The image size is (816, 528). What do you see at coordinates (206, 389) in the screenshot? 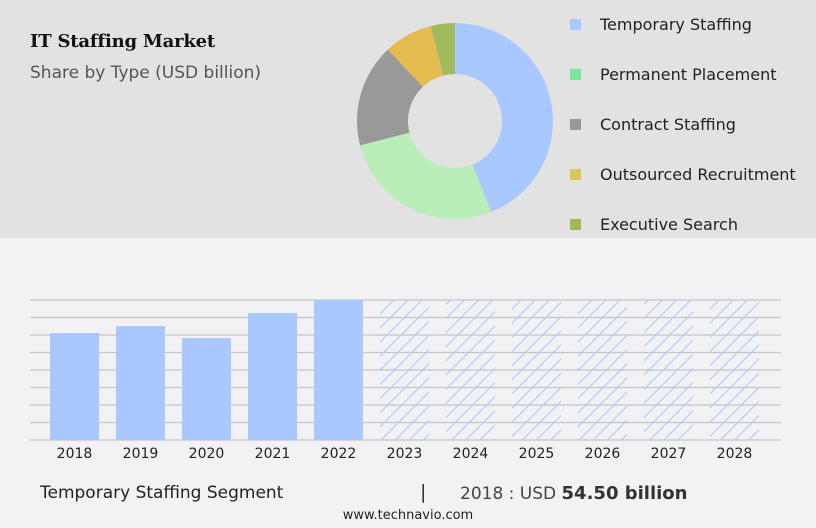
I see `bar-2020` at bounding box center [206, 389].